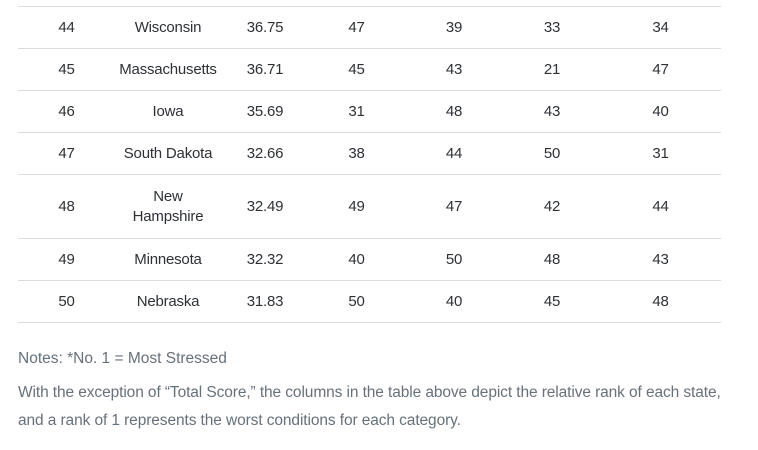  I want to click on table-row: 46 Iowa 35.69 31 48 43 40, so click(369, 111).